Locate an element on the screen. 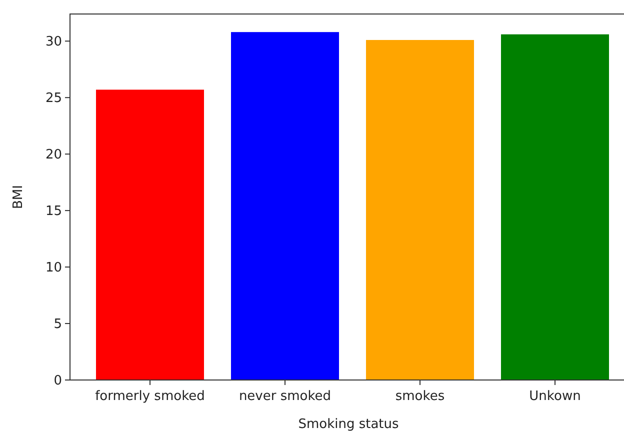  y-tick-label: 15 is located at coordinates (53, 212).